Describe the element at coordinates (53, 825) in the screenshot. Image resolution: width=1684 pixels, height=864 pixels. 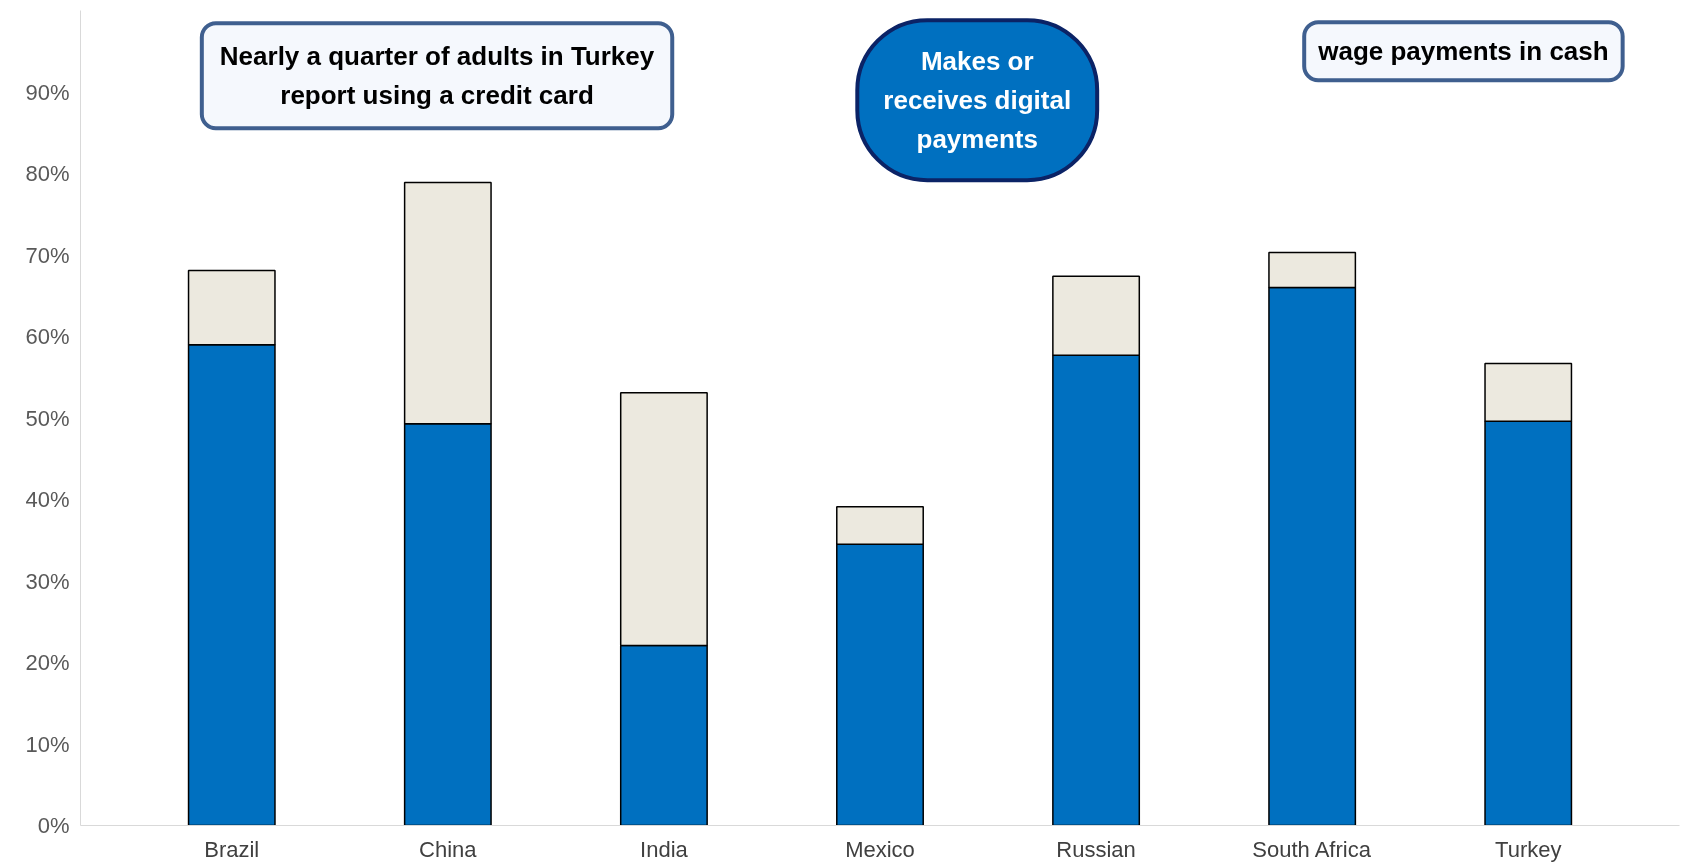
I see `y-tick-label: 0%` at that location.